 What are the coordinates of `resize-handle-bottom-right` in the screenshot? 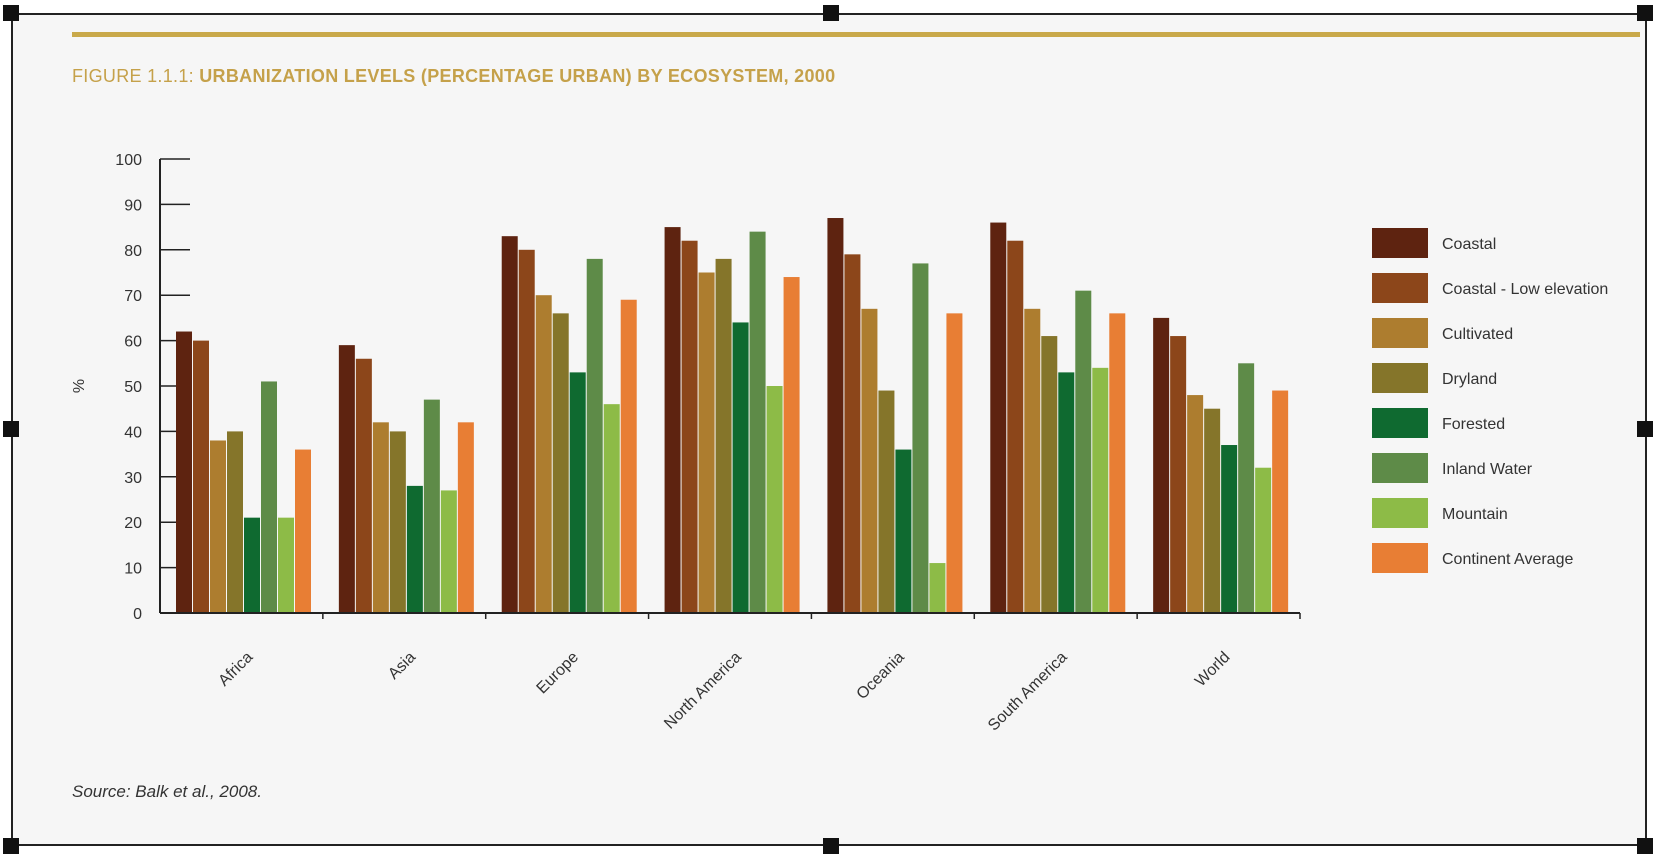 It's located at (1645, 846).